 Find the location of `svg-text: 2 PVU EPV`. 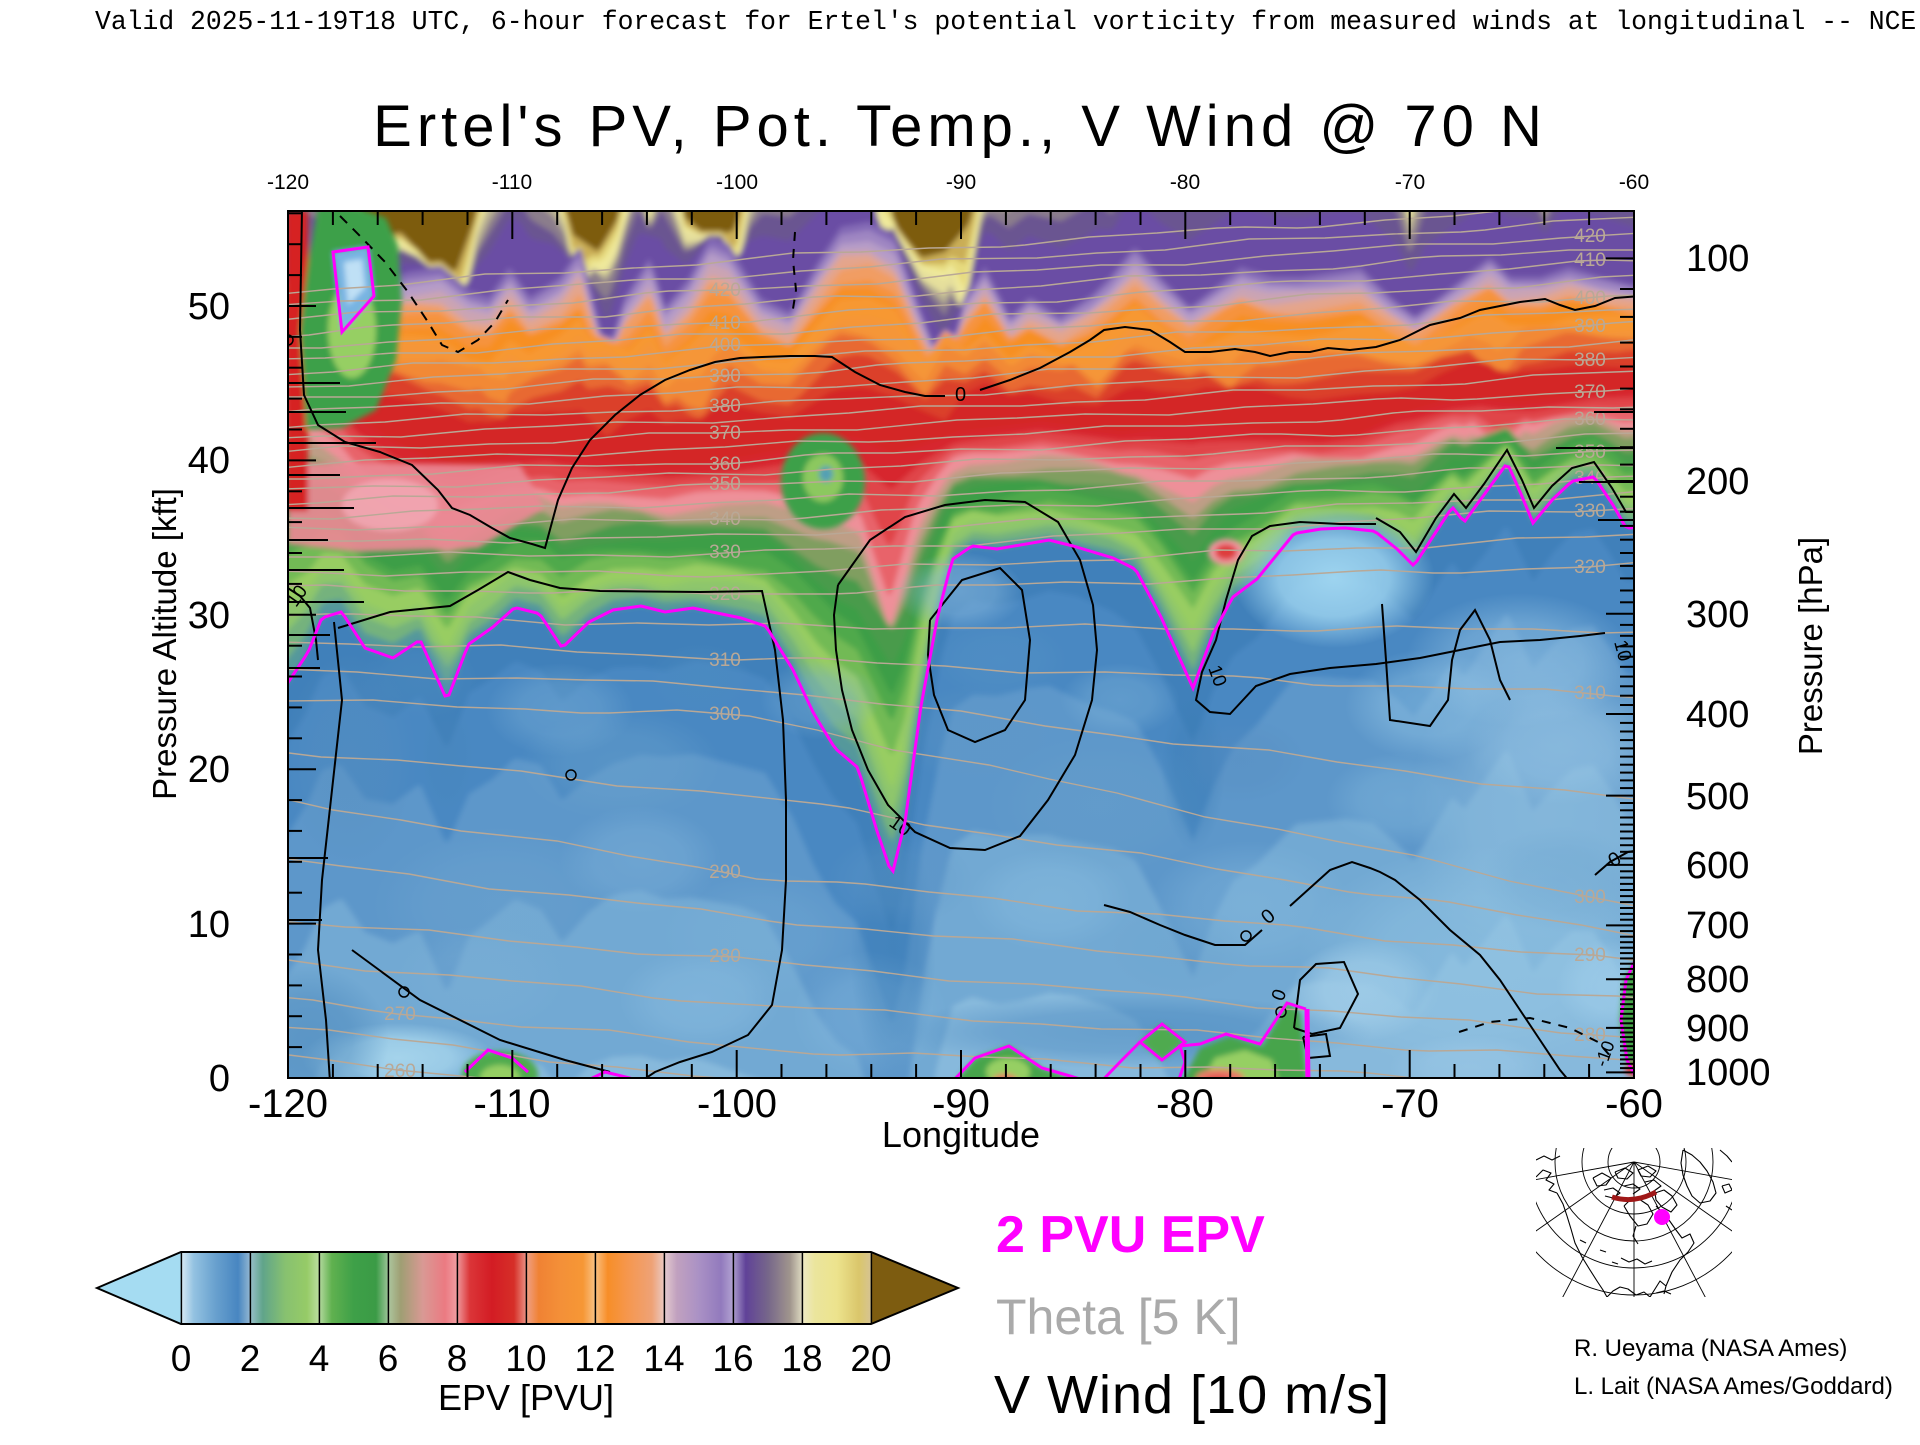

svg-text: 2 PVU EPV is located at coordinates (1130, 1235).